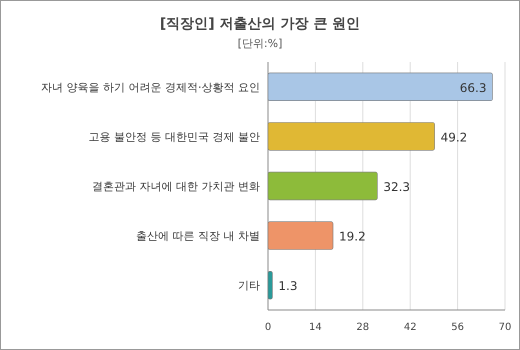 This screenshot has height=350, width=520. I want to click on data-label: 1.3, so click(288, 286).